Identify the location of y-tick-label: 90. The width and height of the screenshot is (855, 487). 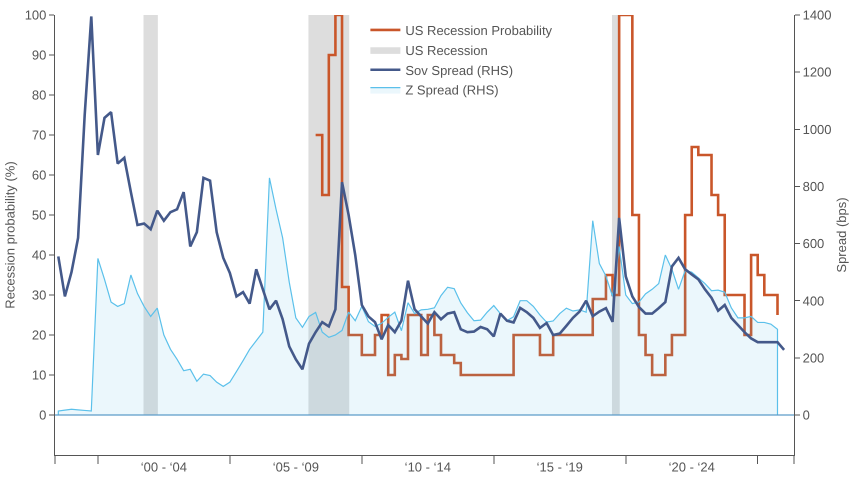
(39, 55).